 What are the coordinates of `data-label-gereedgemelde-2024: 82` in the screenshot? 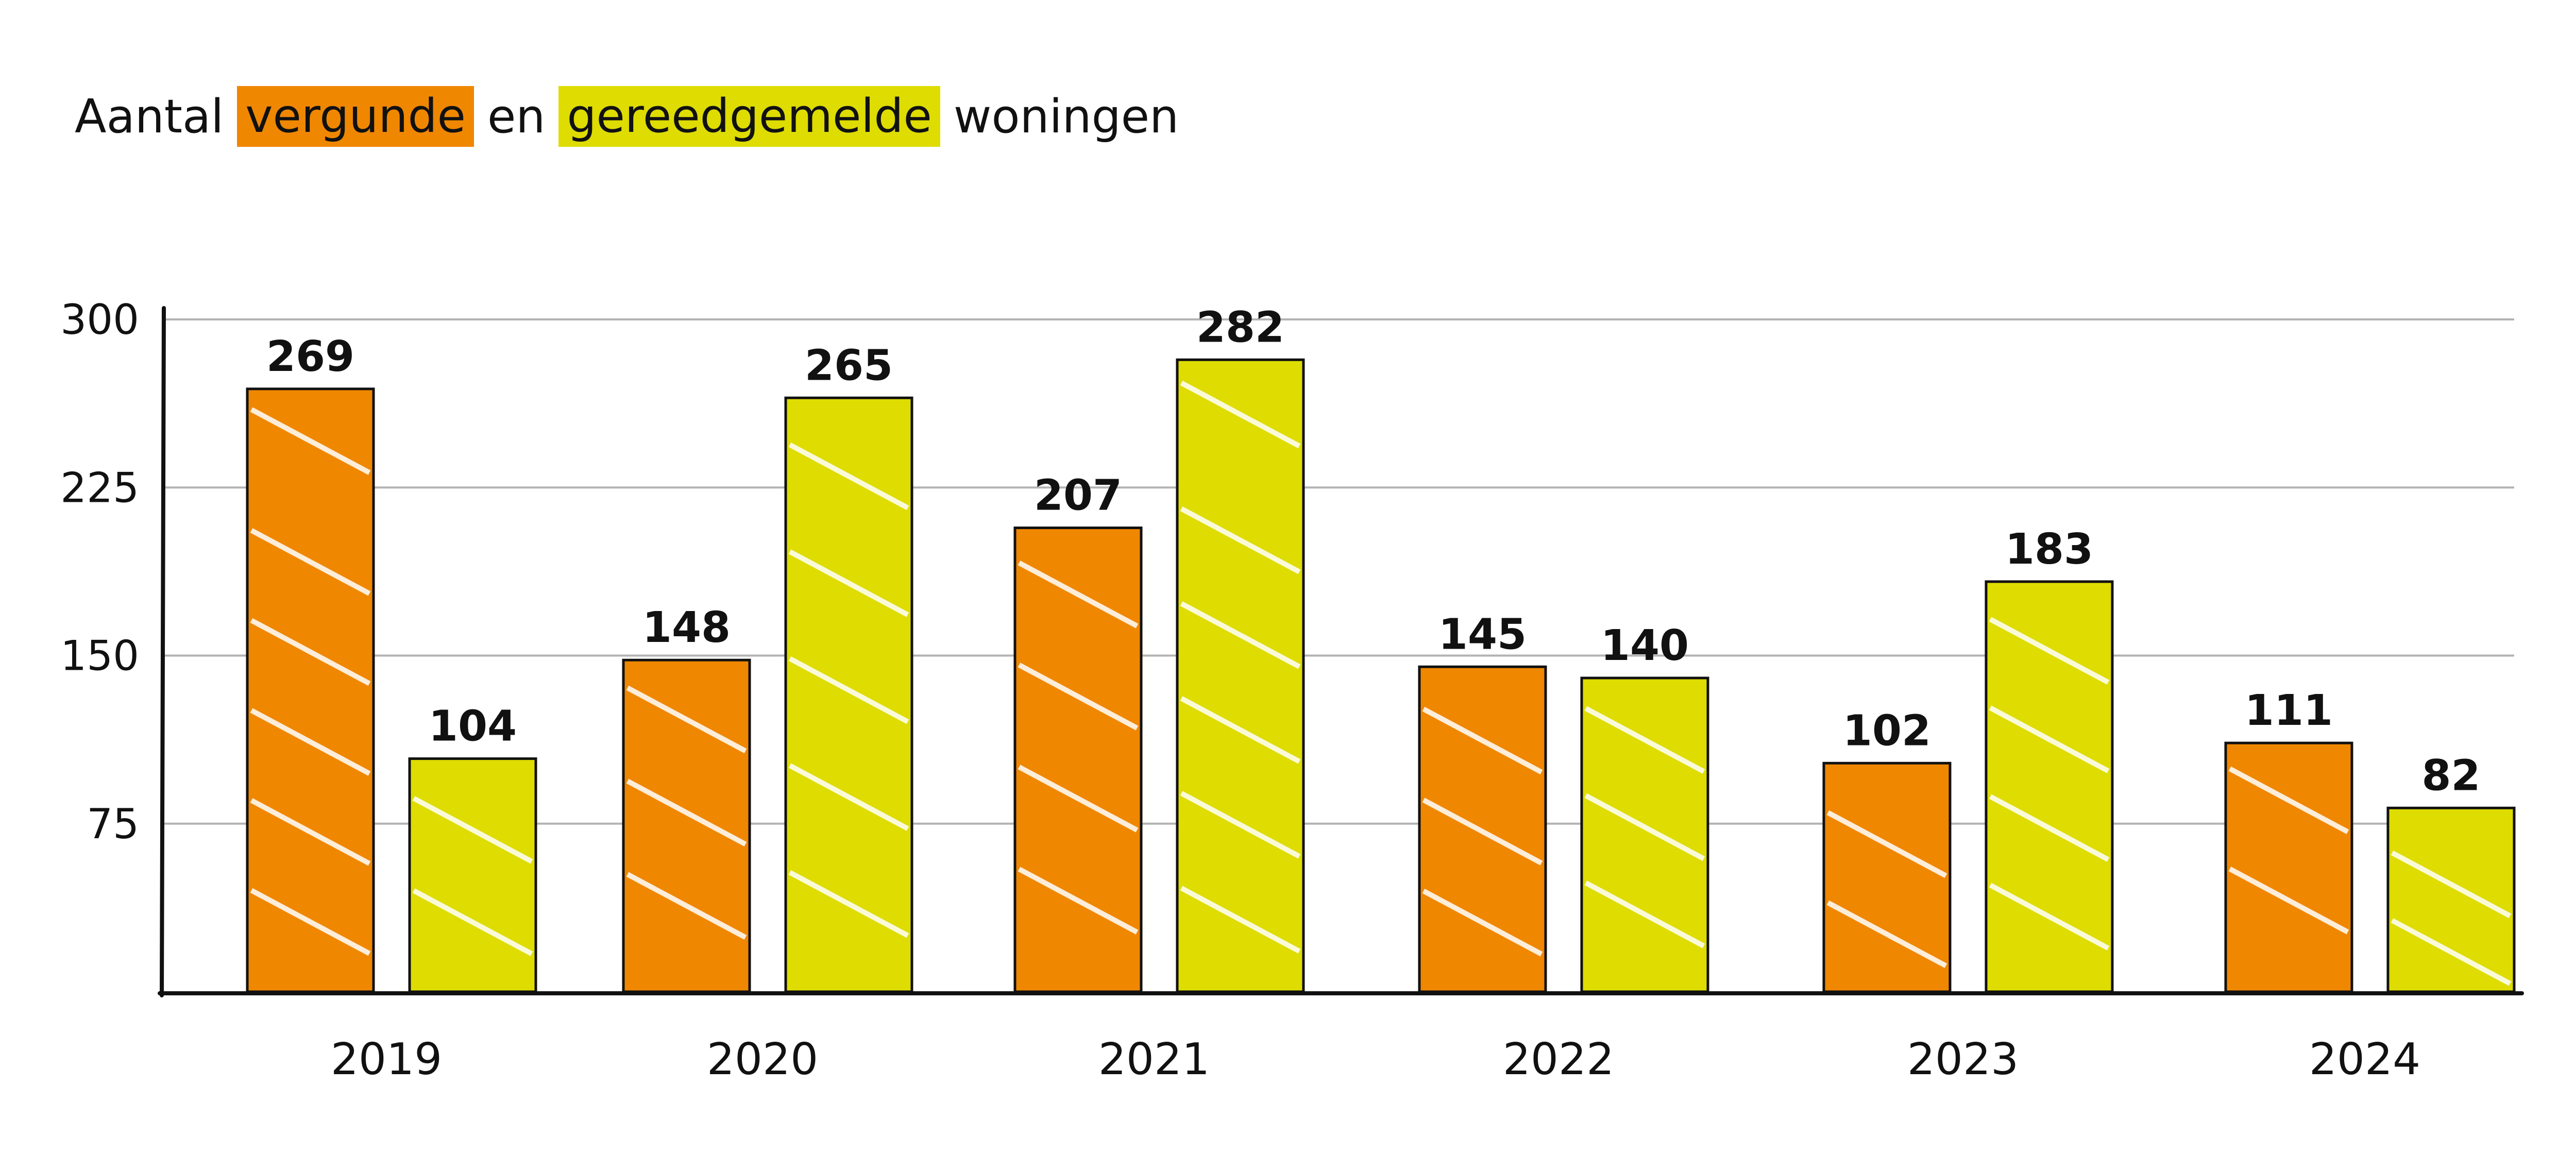 It's located at (2450, 775).